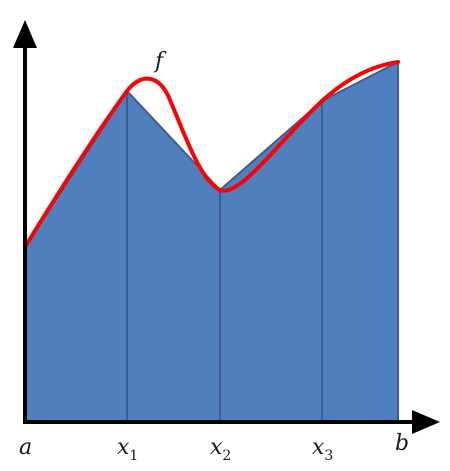  What do you see at coordinates (226, 456) in the screenshot?
I see `label-x2-sub: 2` at bounding box center [226, 456].